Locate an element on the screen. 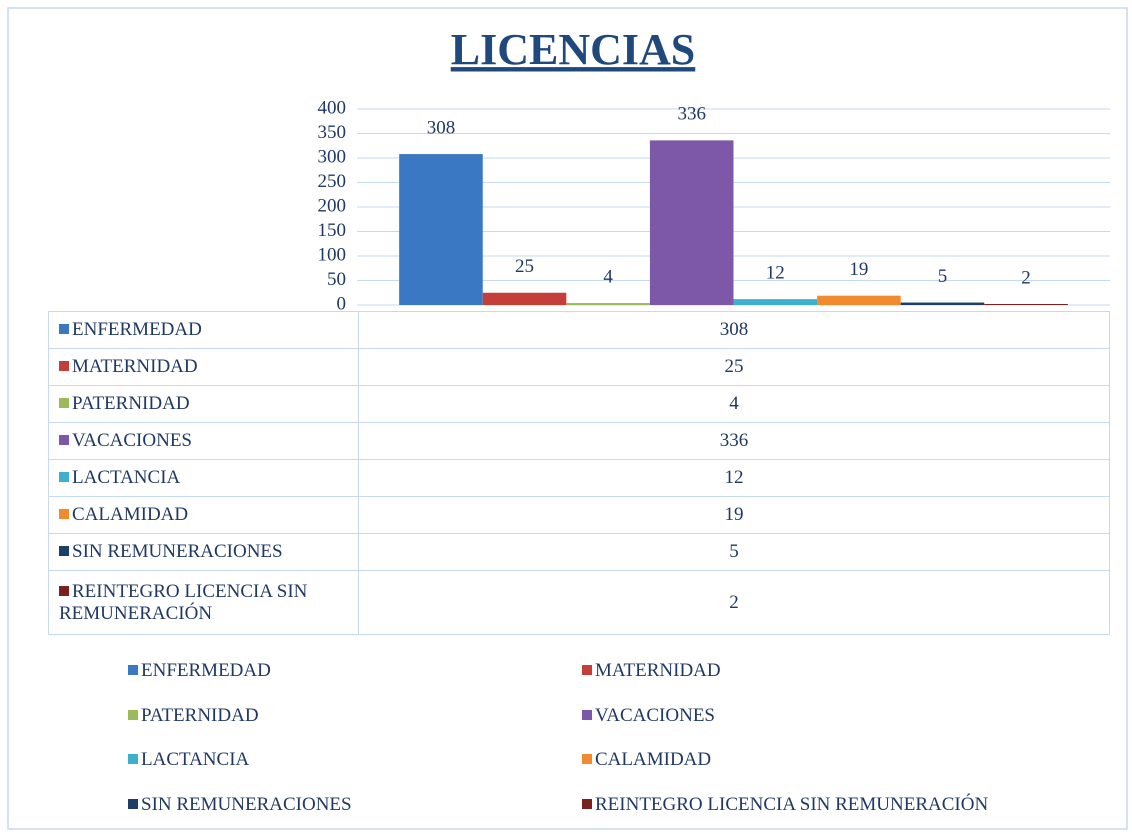 Image resolution: width=1132 pixels, height=834 pixels. table-row: ENFERMEDAD 308 is located at coordinates (579, 330).